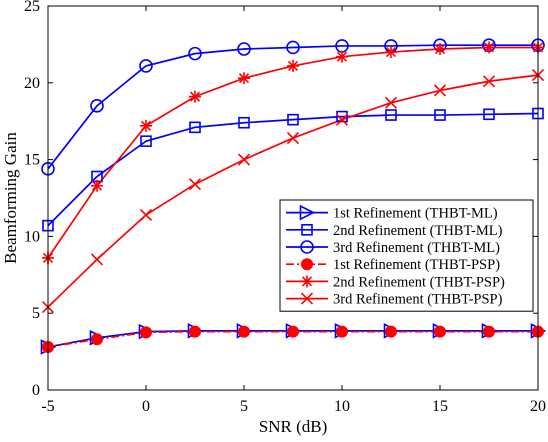 The width and height of the screenshot is (548, 442). I want to click on y-tick-label: 20, so click(32, 83).